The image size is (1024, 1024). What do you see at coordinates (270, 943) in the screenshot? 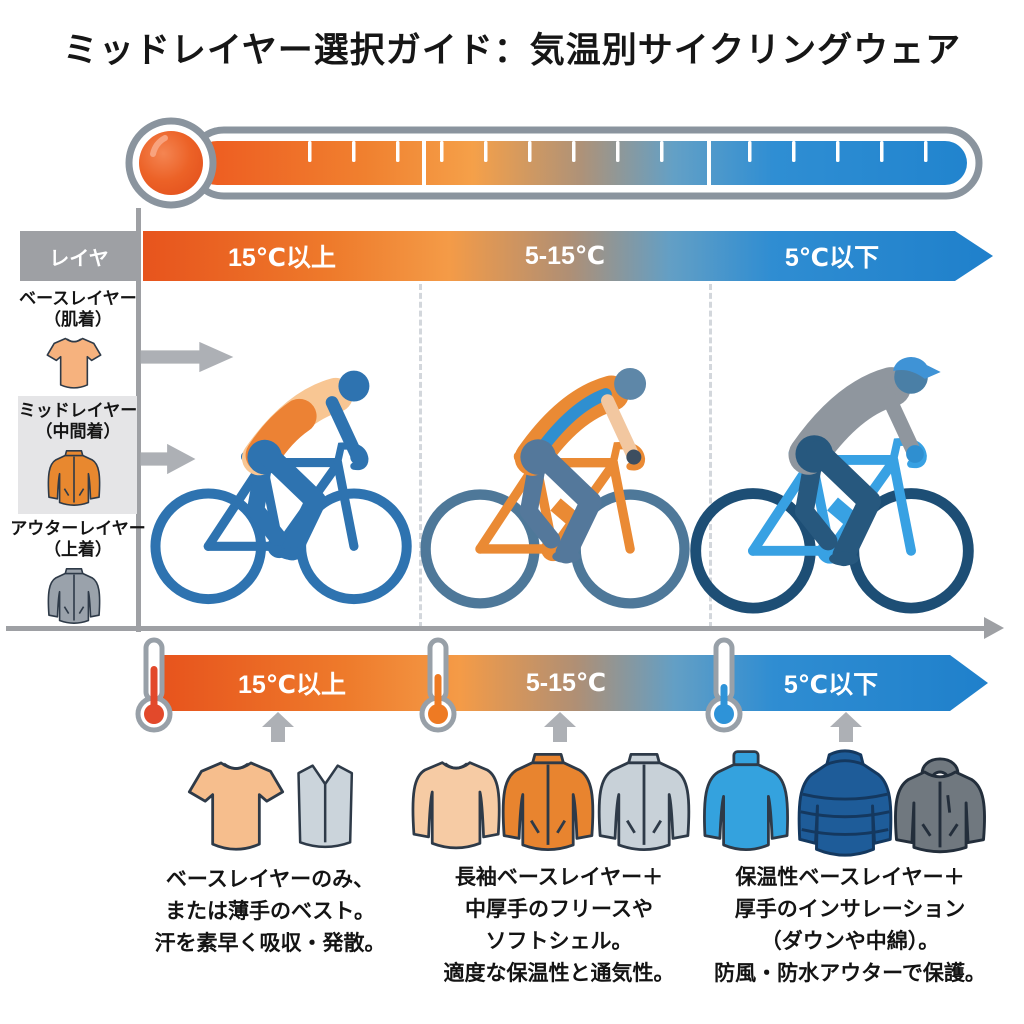
I see `description-line: 汗を素早く吸収・発散。` at bounding box center [270, 943].